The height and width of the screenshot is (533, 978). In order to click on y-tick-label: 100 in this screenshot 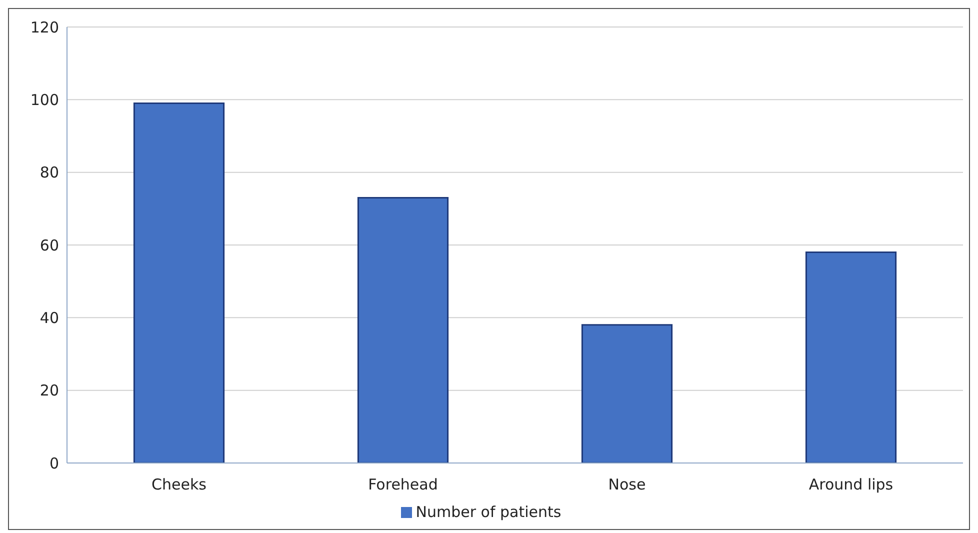, I will do `click(44, 99)`.